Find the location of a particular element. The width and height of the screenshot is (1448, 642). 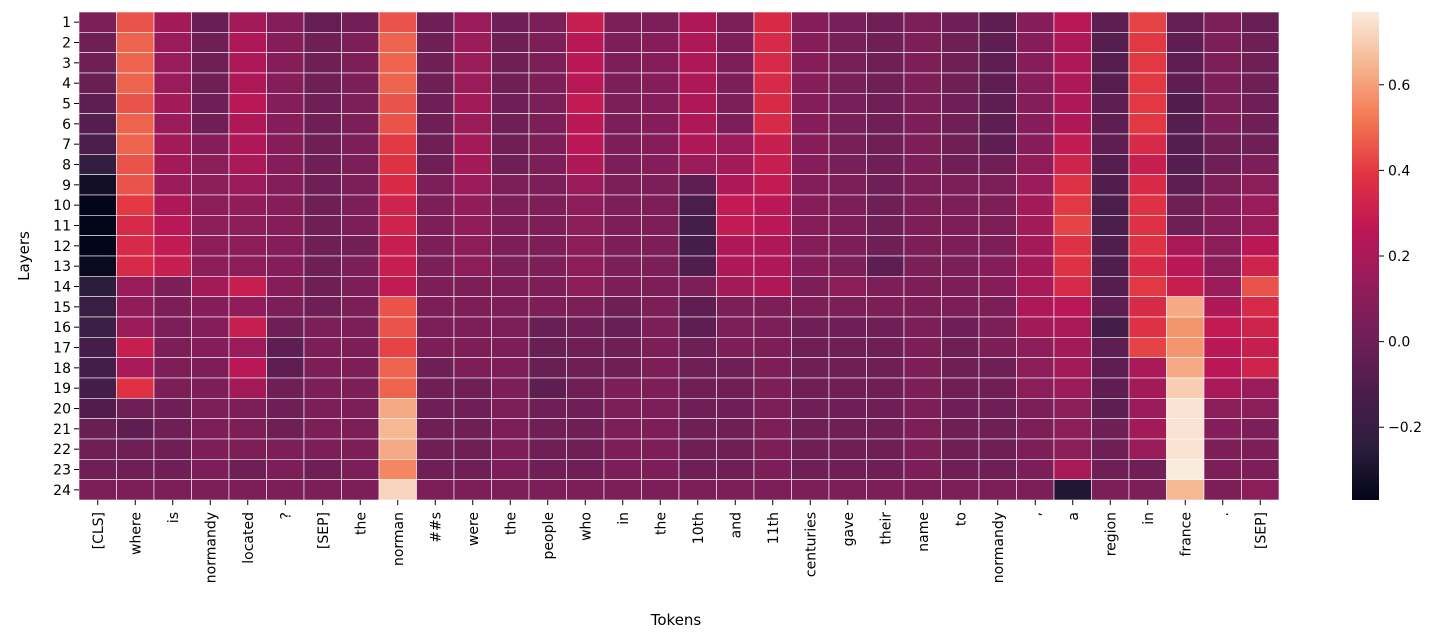

x-tick-label: normandy is located at coordinates (999, 547).